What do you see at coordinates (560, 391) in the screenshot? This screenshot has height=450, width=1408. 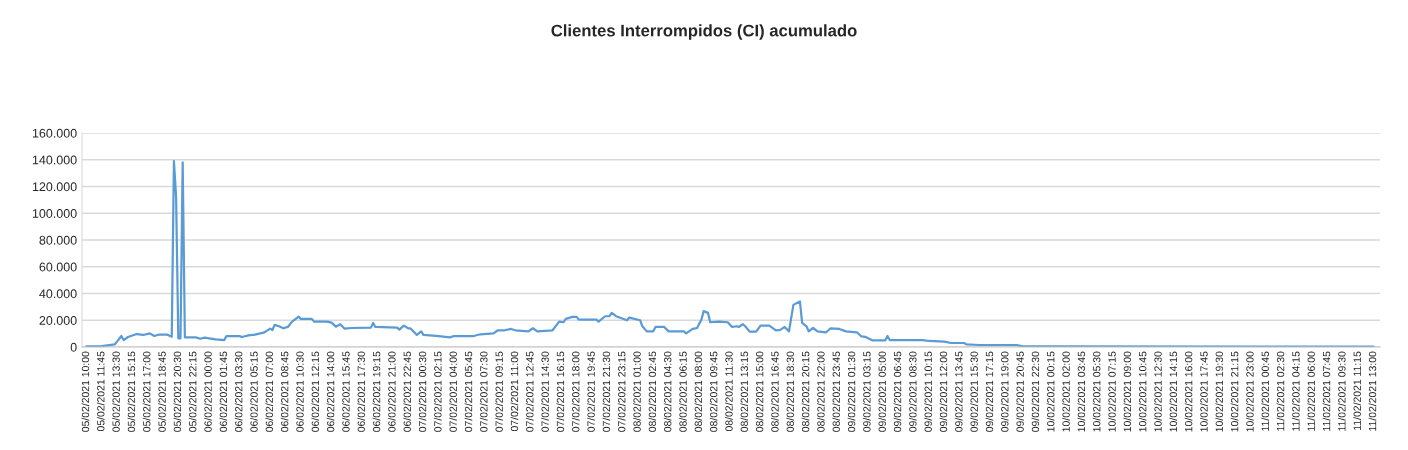 I see `x-tick-label: 07/02/2021 16:15` at bounding box center [560, 391].